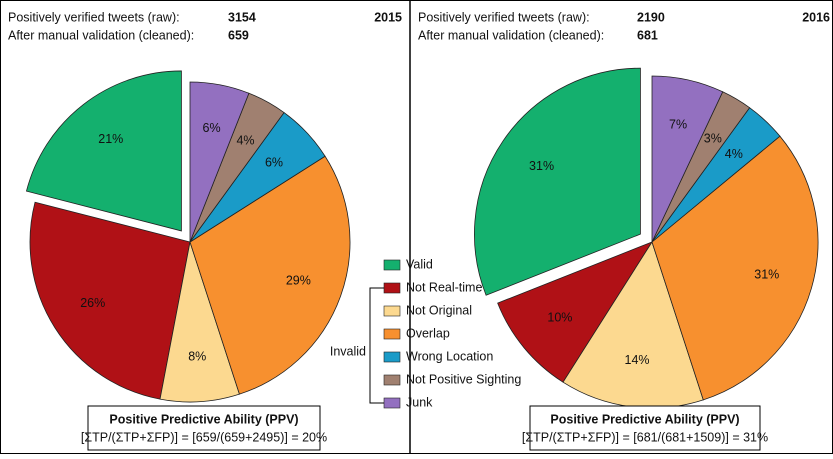  What do you see at coordinates (713, 138) in the screenshot?
I see `value-label: 3%` at bounding box center [713, 138].